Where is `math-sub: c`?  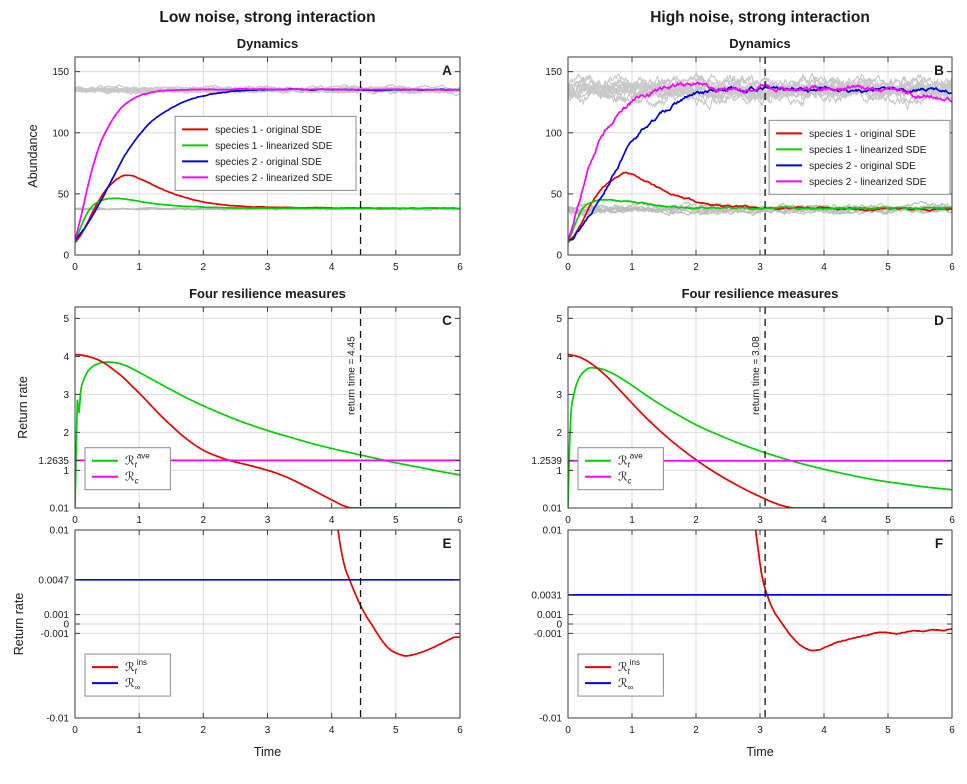 math-sub: c is located at coordinates (630, 481).